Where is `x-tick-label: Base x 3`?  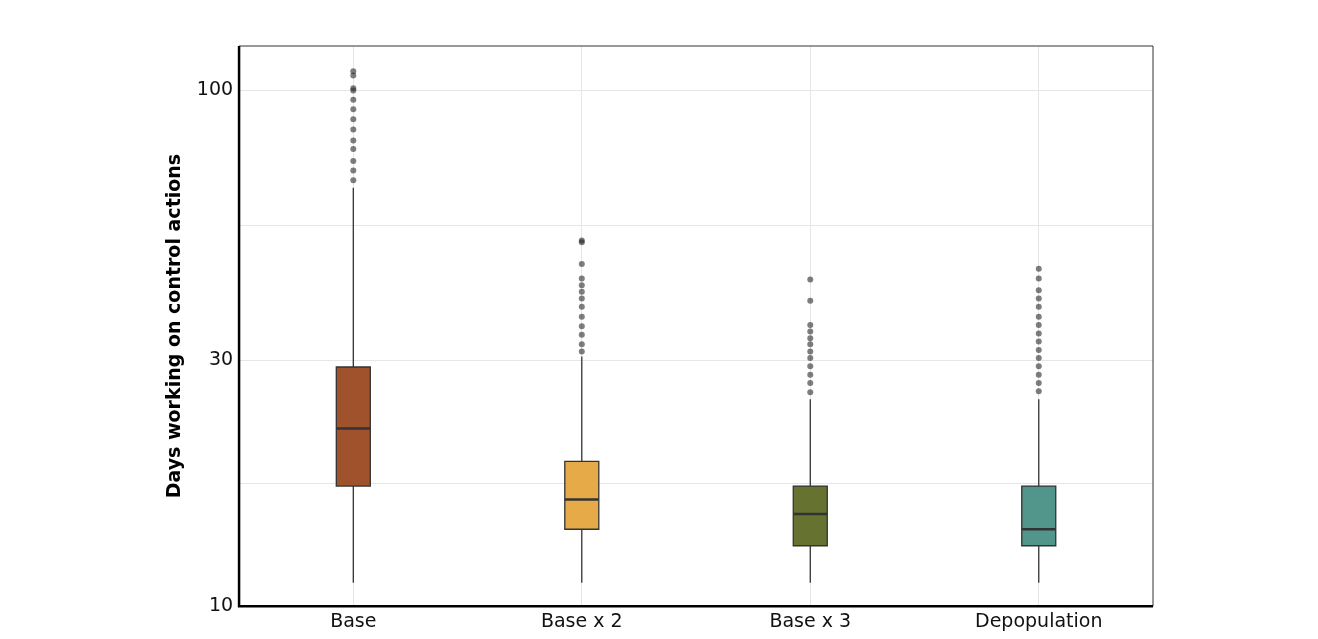
x-tick-label: Base x 3 is located at coordinates (810, 619).